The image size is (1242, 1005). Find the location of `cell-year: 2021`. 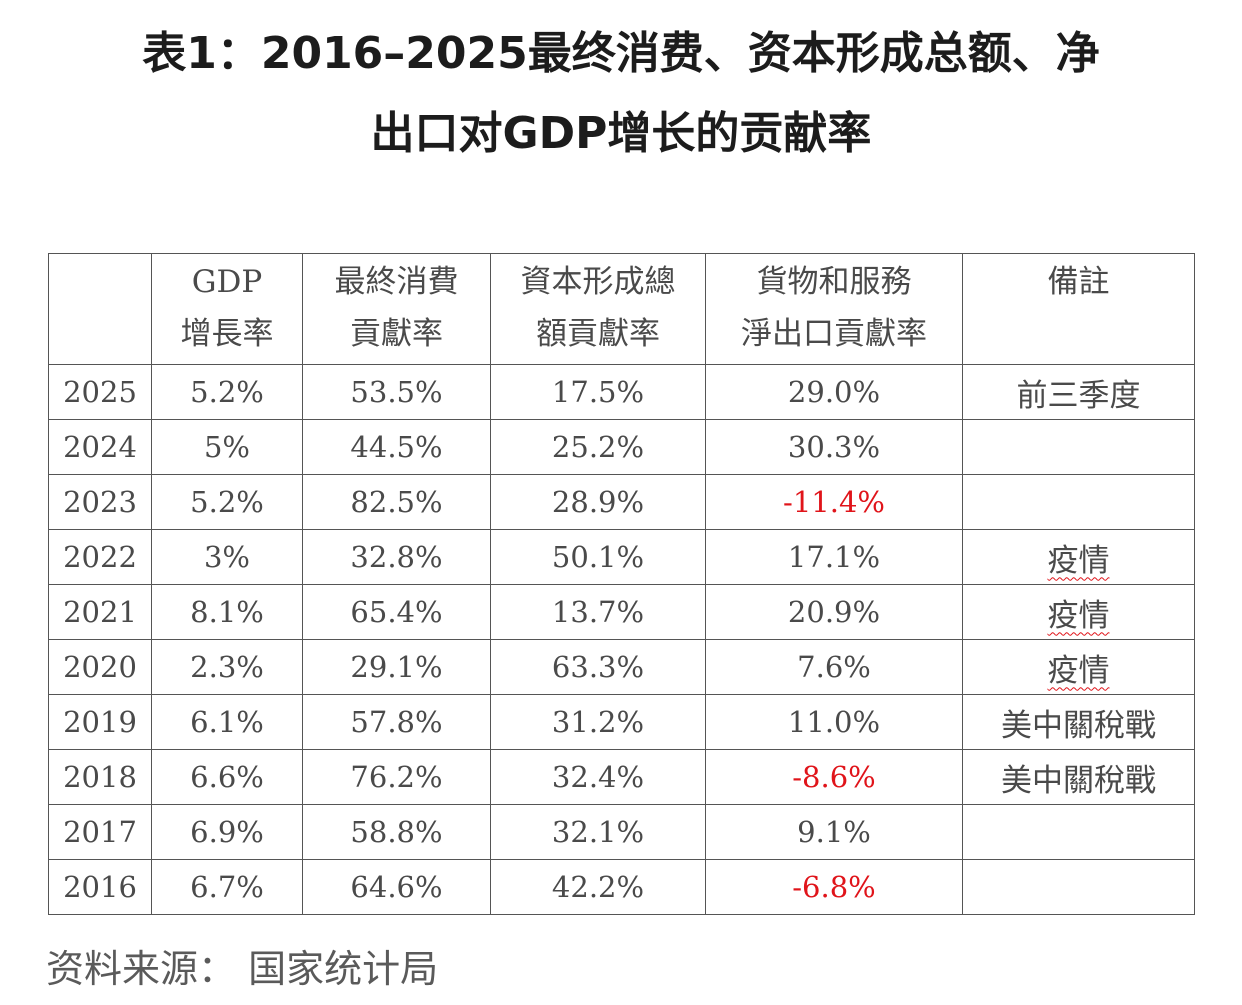

cell-year: 2021 is located at coordinates (100, 612).